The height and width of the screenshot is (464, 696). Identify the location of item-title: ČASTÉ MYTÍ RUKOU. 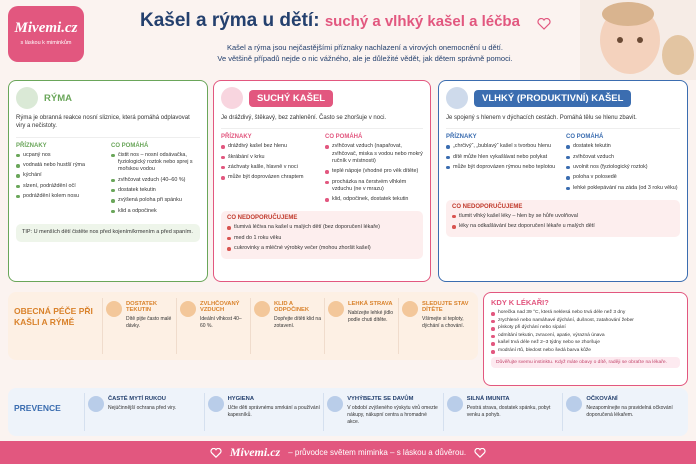
(137, 399).